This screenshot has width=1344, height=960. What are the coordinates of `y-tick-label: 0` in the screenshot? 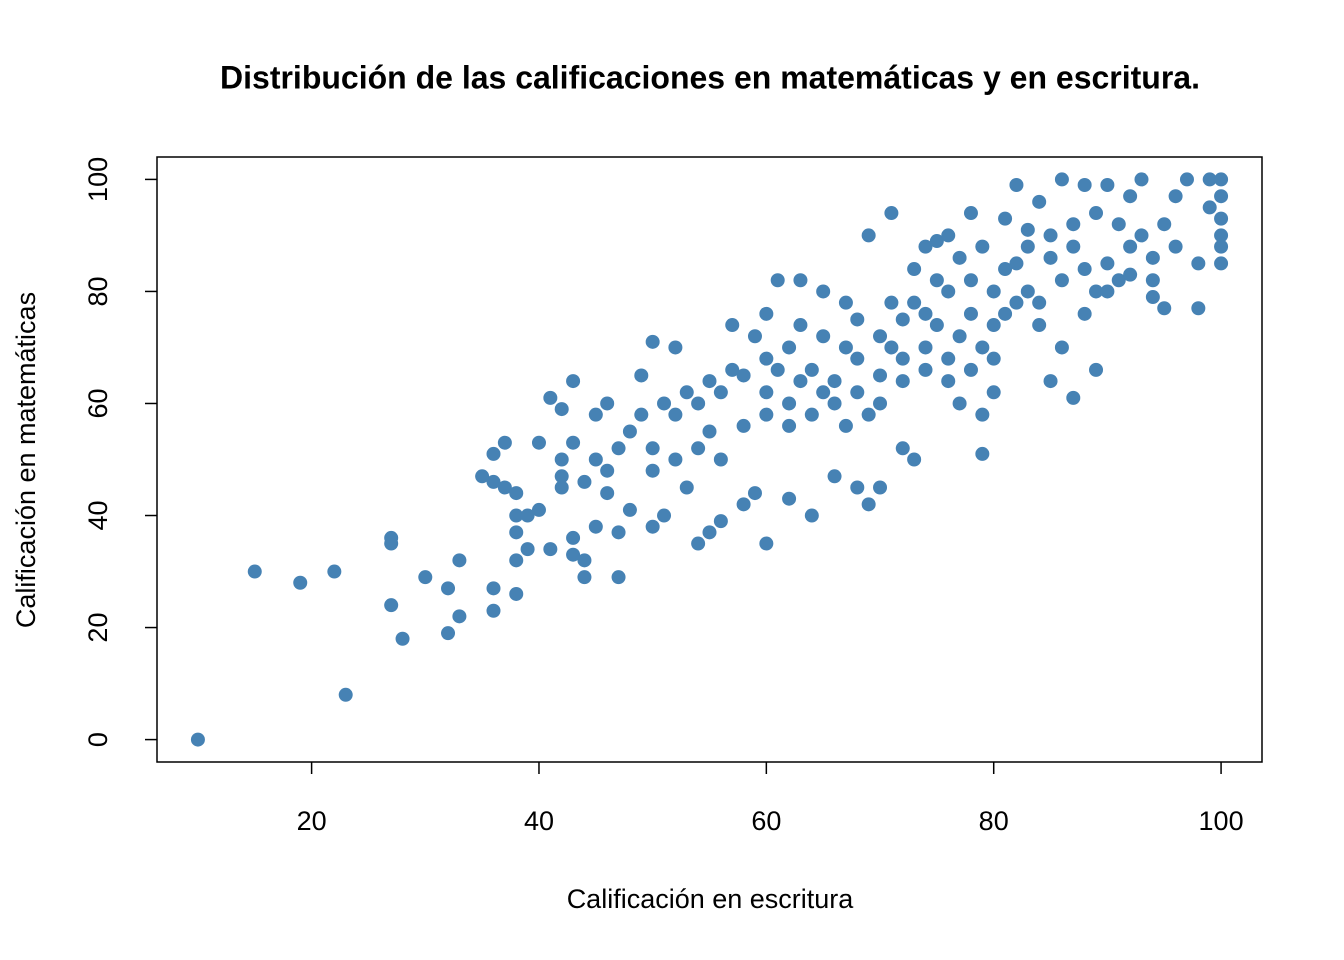 It's located at (98, 739).